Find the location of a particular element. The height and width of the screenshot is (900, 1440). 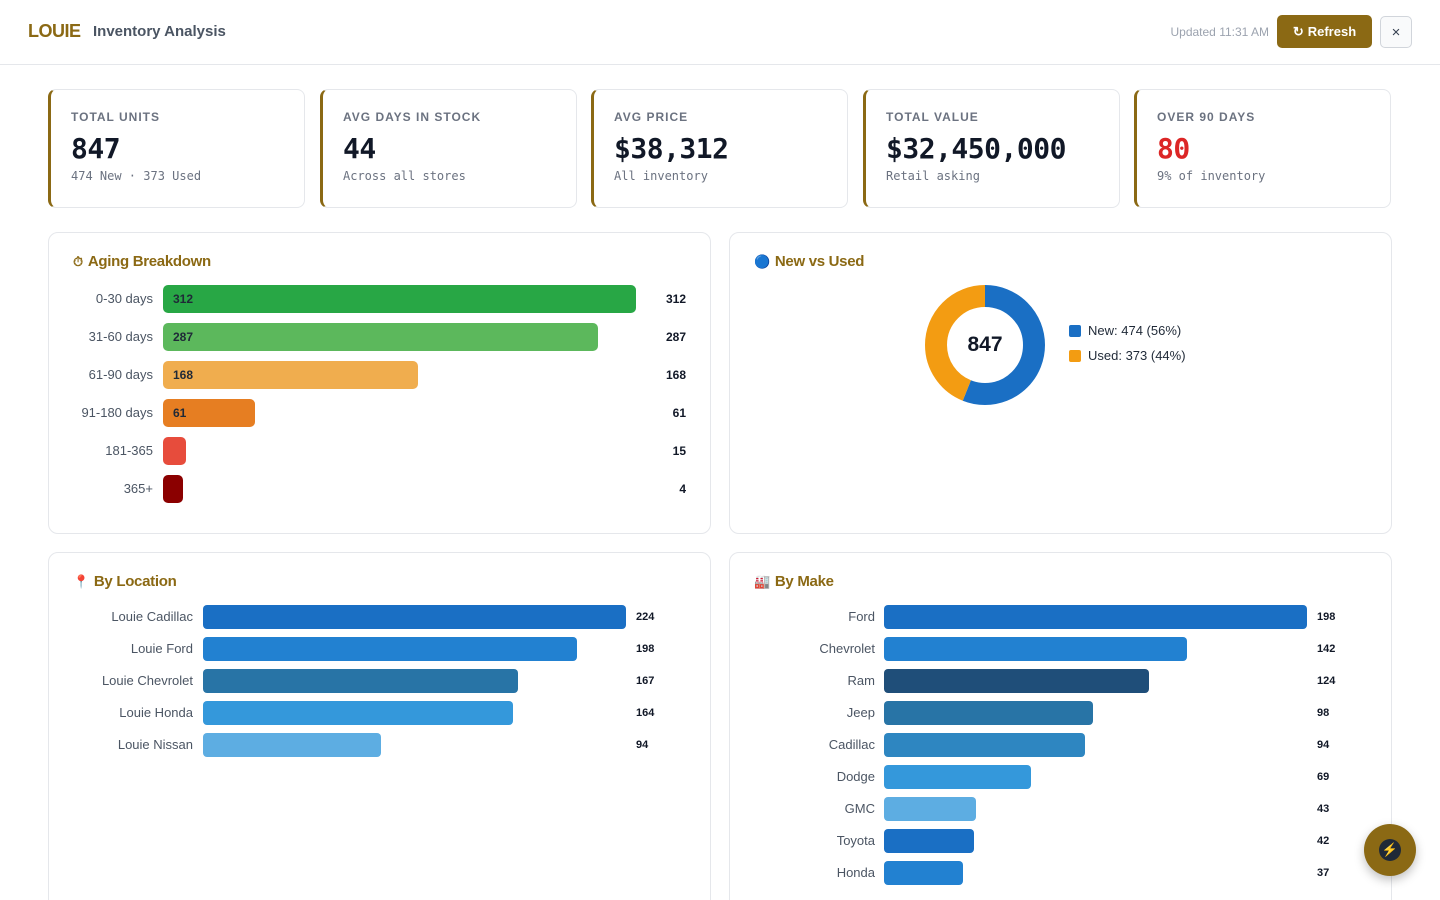

aging-value: 15 is located at coordinates (679, 451).